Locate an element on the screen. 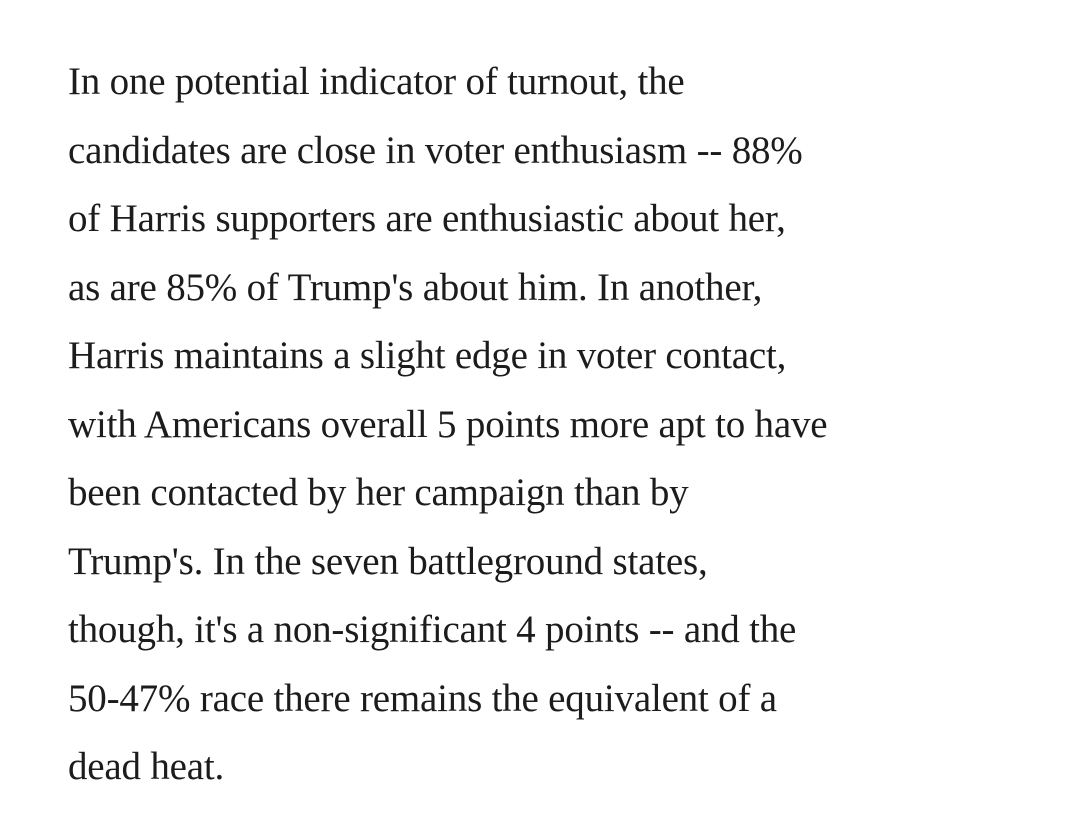  paragraph-line: been contacted by her campaign than by is located at coordinates (378, 492).